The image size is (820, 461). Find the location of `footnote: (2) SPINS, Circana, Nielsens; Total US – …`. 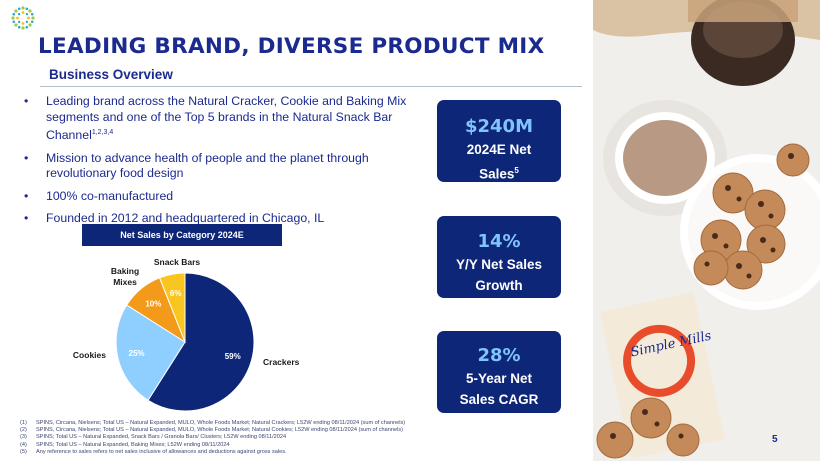

footnote: (2) SPINS, Circana, Nielsens; Total US – … is located at coordinates (211, 430).